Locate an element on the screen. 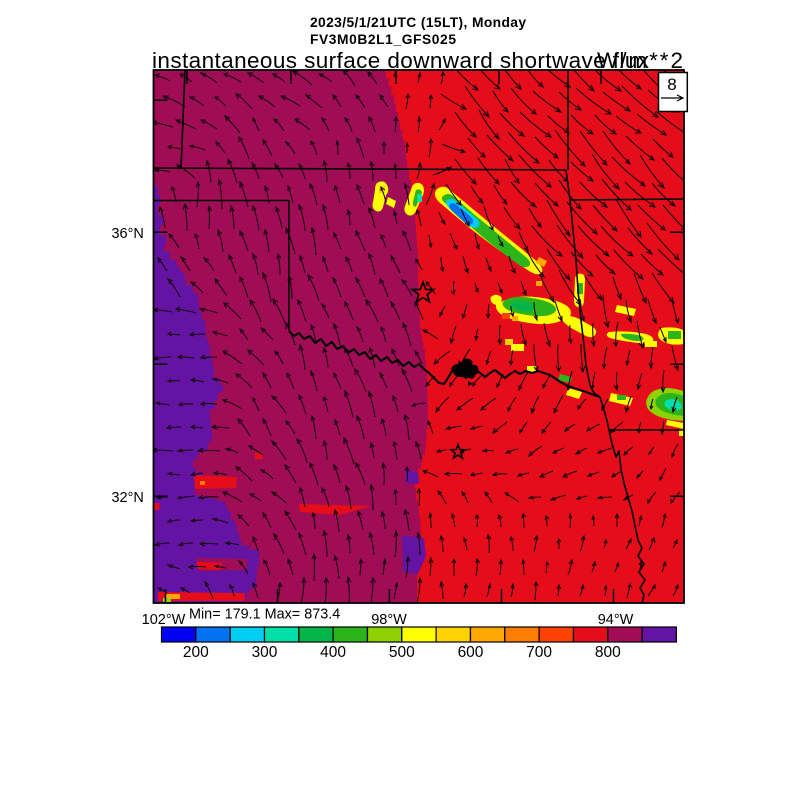  svg-text: 8 is located at coordinates (671, 84).